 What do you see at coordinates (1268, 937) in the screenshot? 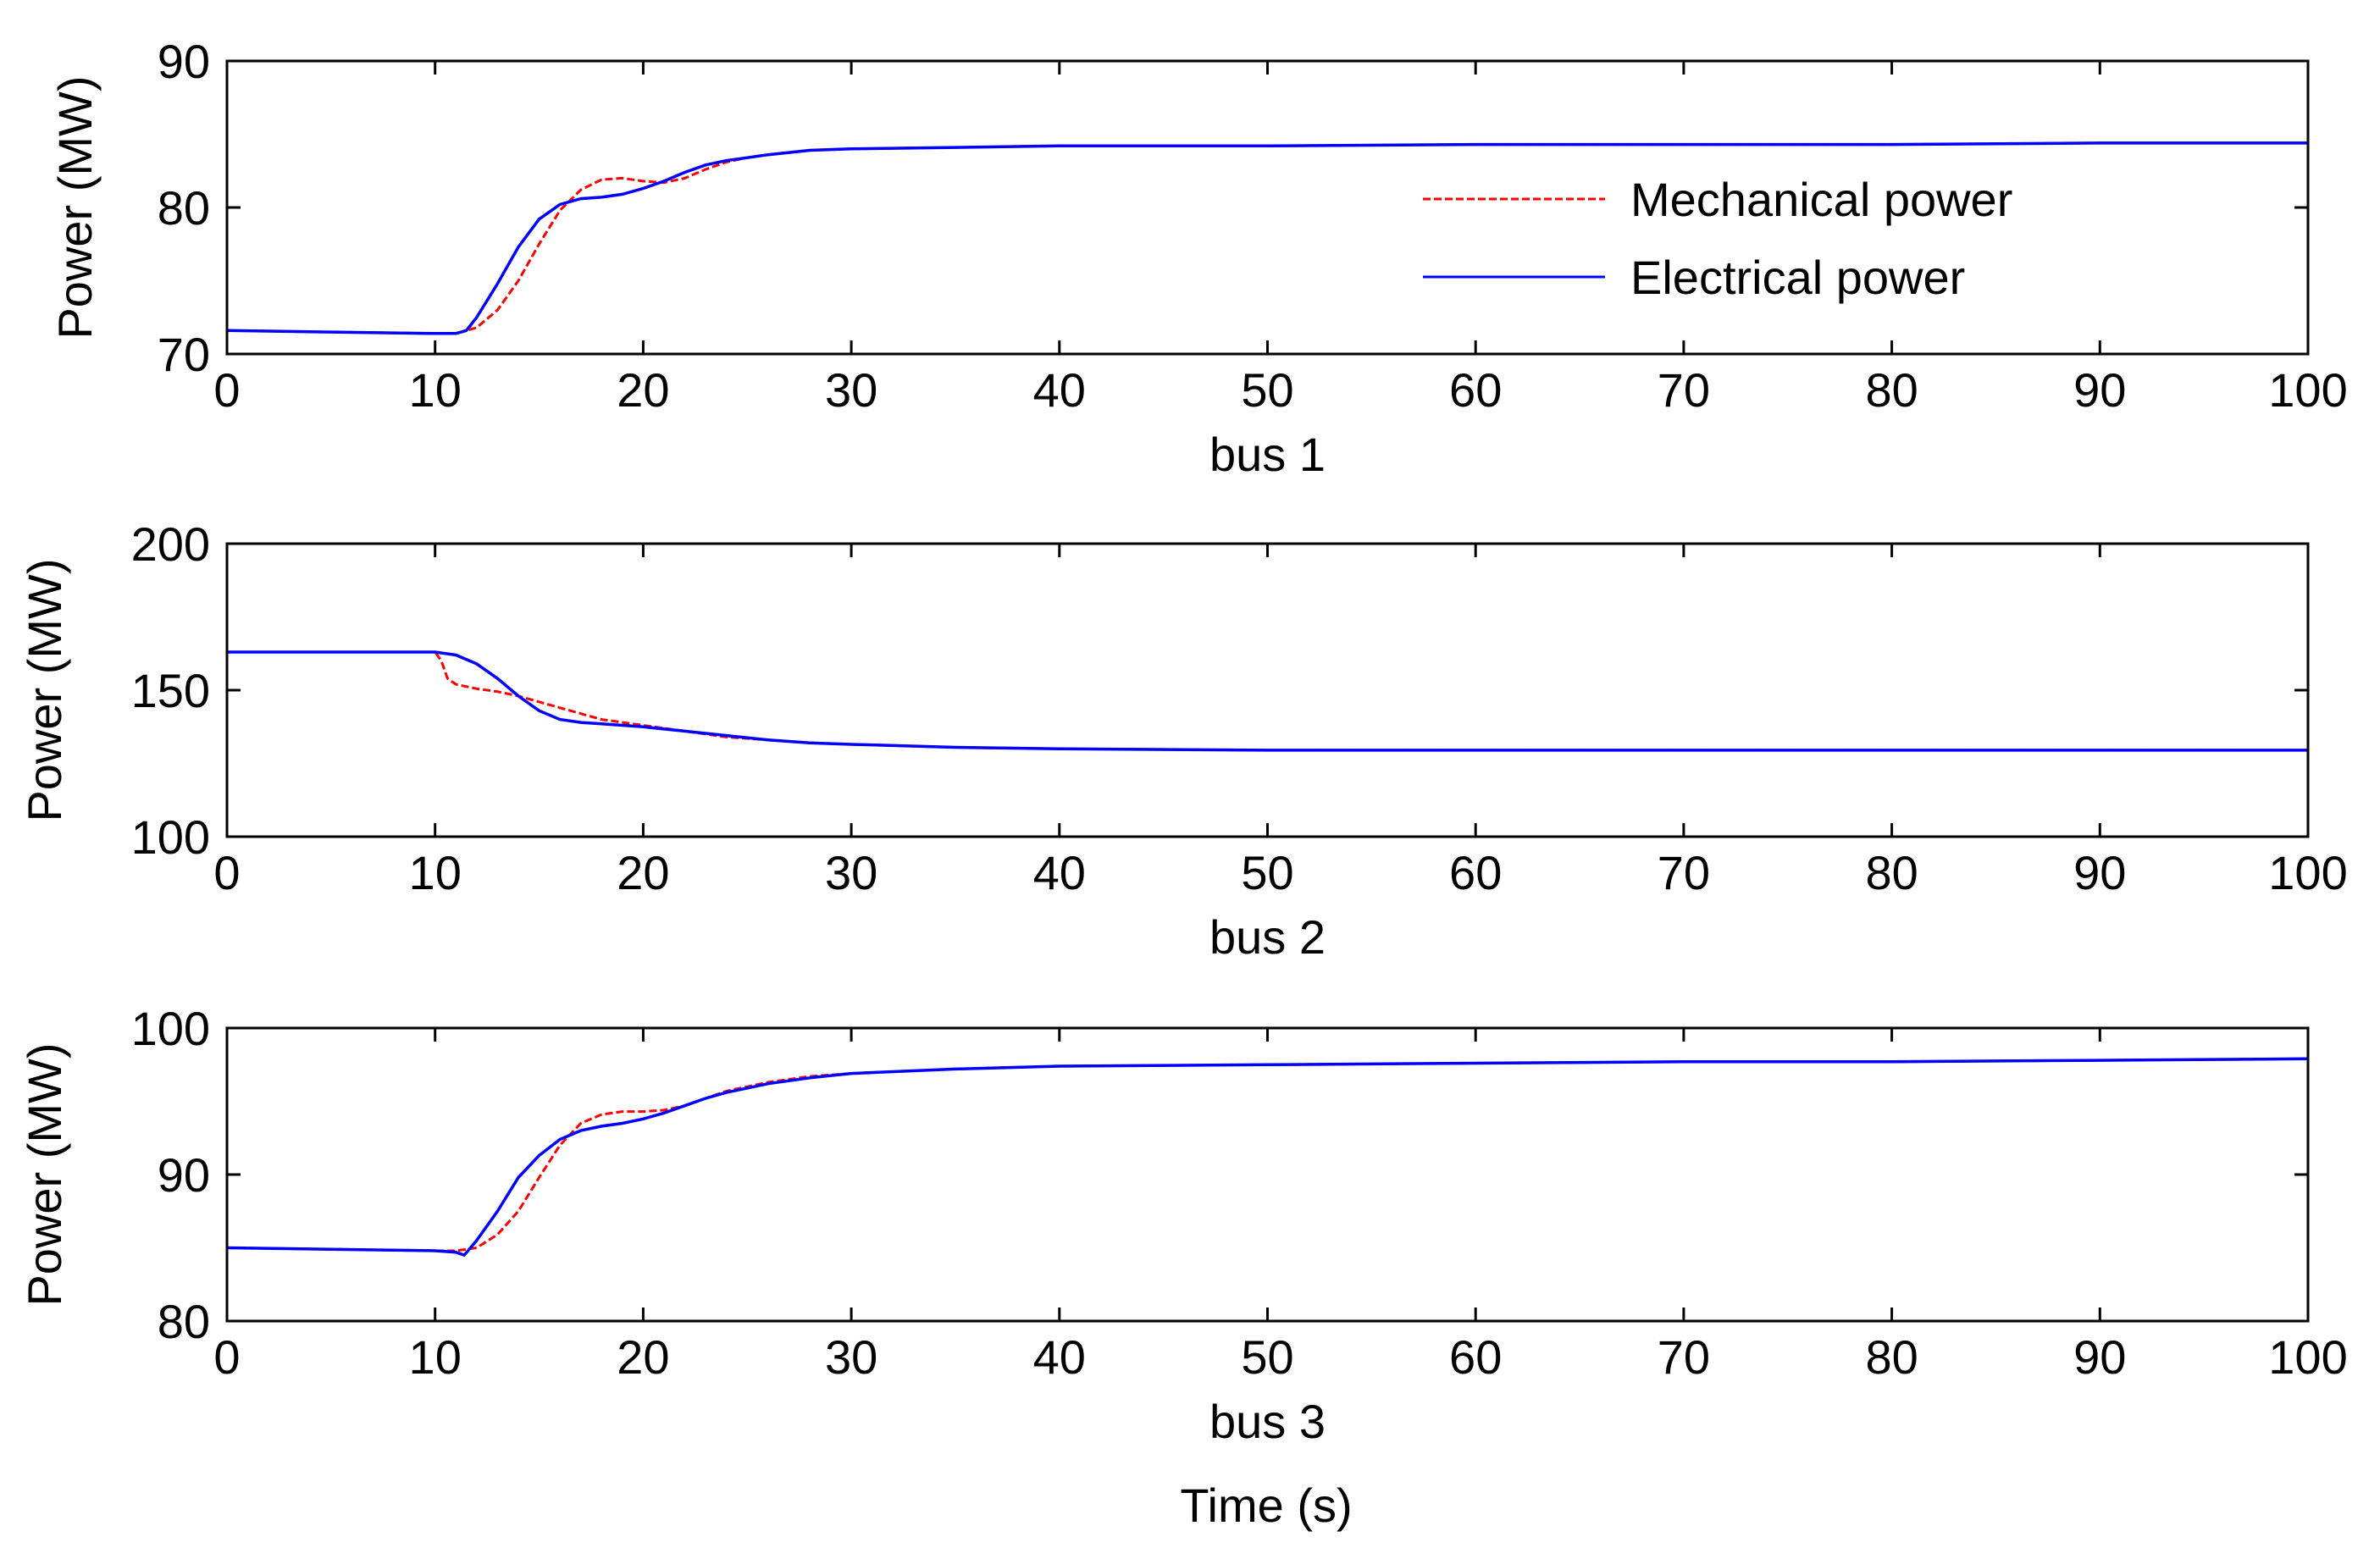
I see `x-axis-label: bus 2` at bounding box center [1268, 937].